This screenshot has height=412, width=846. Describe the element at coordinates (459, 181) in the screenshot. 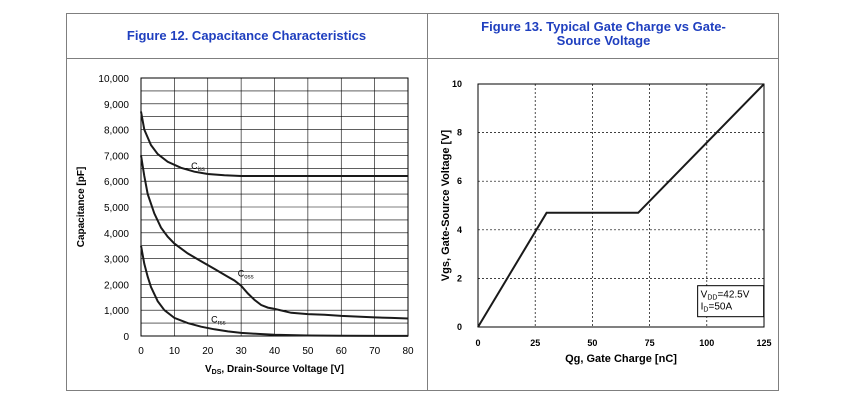

I see `y-tick-label: 6` at that location.